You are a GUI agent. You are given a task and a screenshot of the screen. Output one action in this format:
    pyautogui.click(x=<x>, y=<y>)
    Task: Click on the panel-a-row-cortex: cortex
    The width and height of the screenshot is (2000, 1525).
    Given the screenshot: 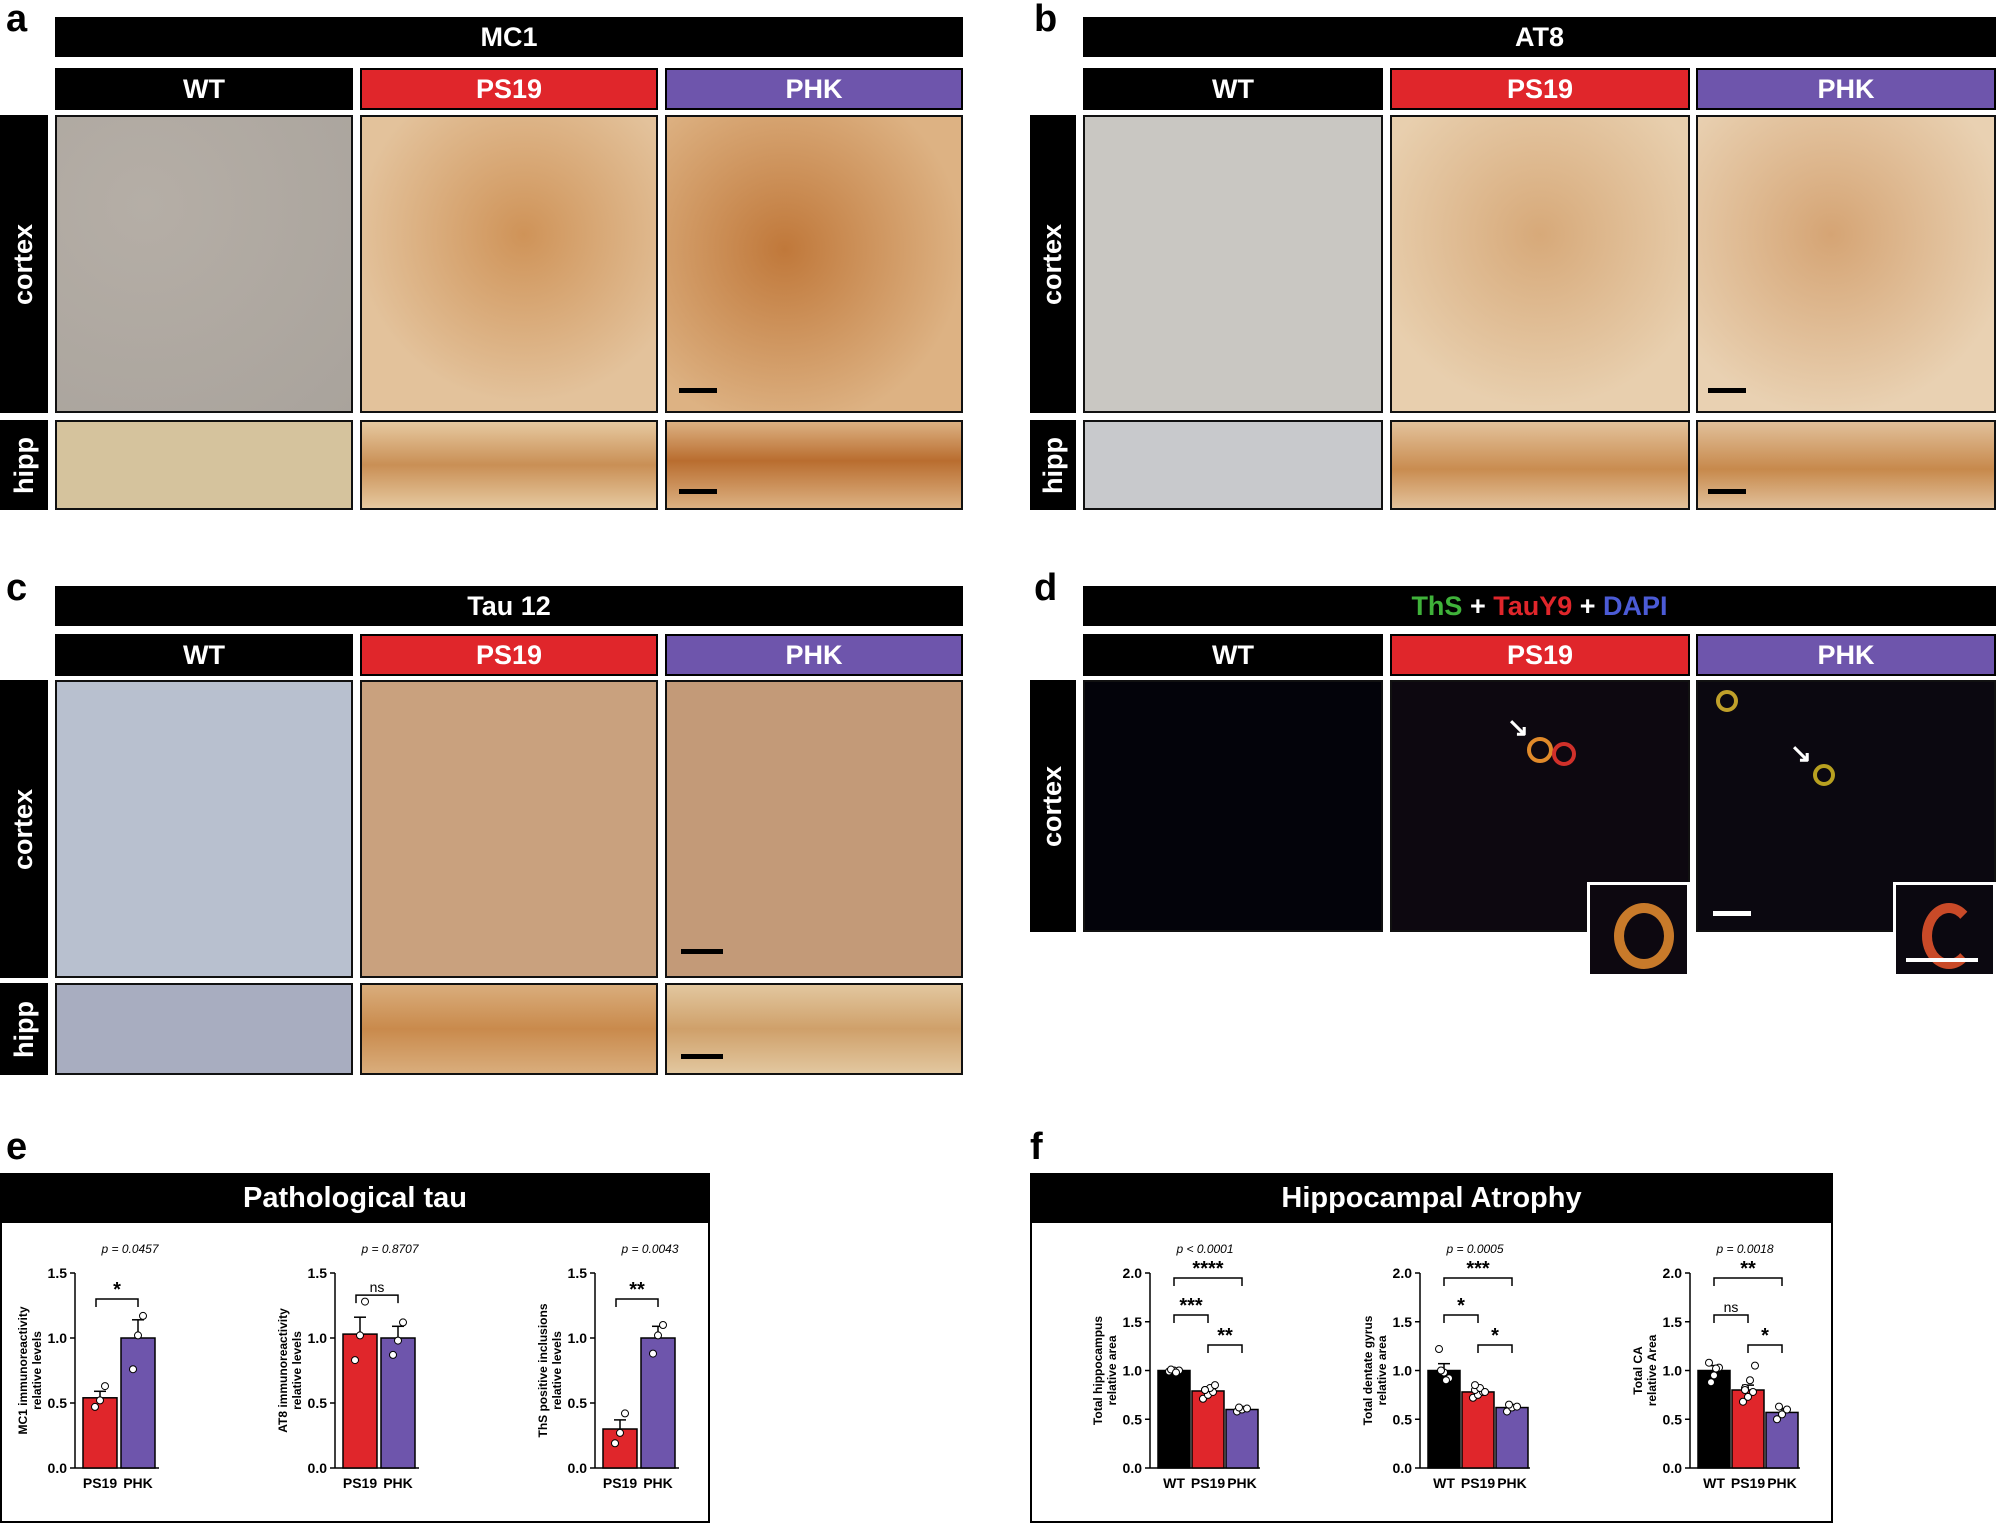 What is the action you would take?
    pyautogui.click(x=24, y=264)
    